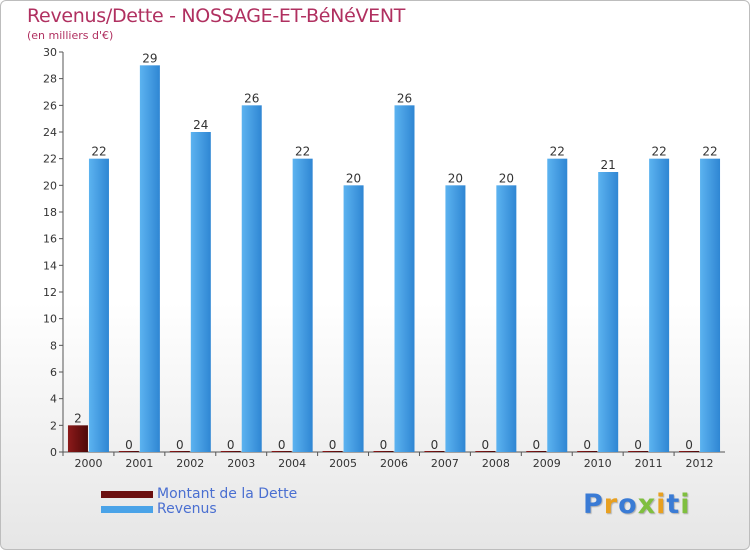  What do you see at coordinates (53, 452) in the screenshot?
I see `y-tick-label: 0` at bounding box center [53, 452].